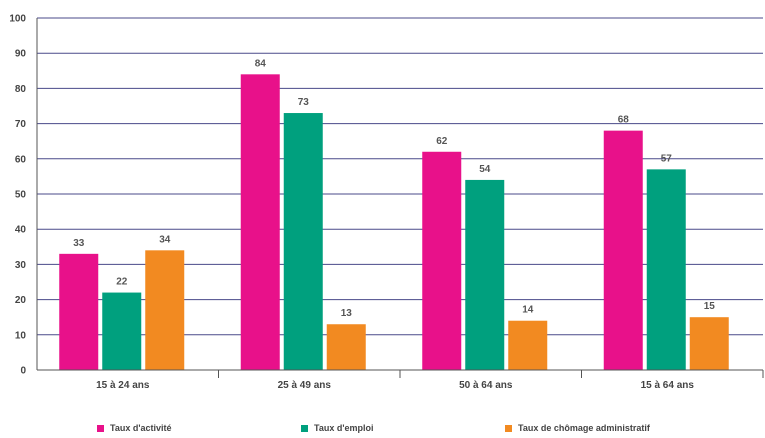 This screenshot has width=765, height=438. I want to click on data-label: 34, so click(165, 239).